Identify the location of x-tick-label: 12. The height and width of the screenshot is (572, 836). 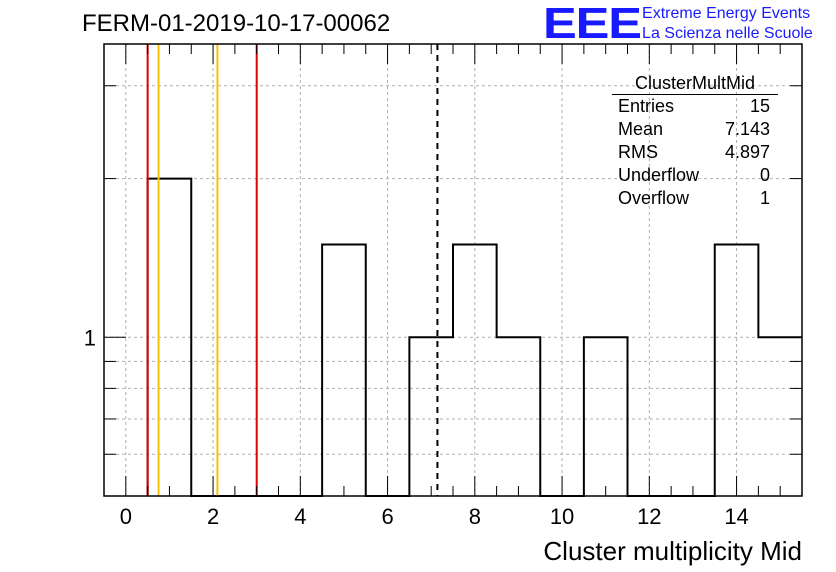
(649, 516).